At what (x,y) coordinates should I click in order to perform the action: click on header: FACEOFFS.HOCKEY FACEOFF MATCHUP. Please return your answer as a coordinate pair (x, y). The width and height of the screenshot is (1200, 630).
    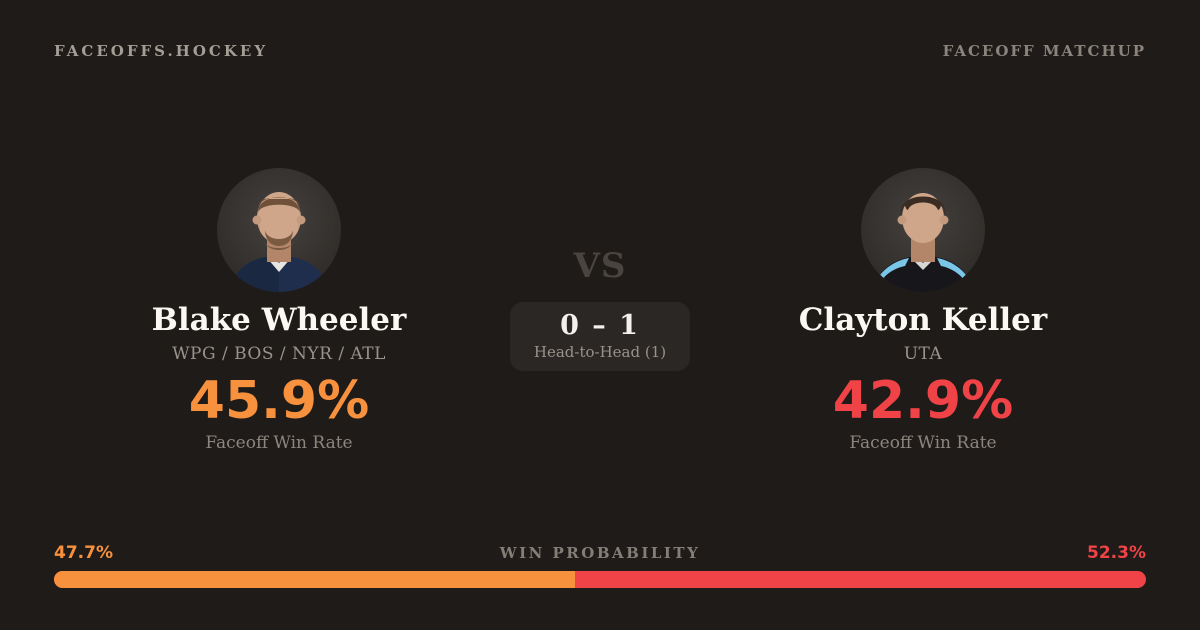
    Looking at the image, I should click on (600, 51).